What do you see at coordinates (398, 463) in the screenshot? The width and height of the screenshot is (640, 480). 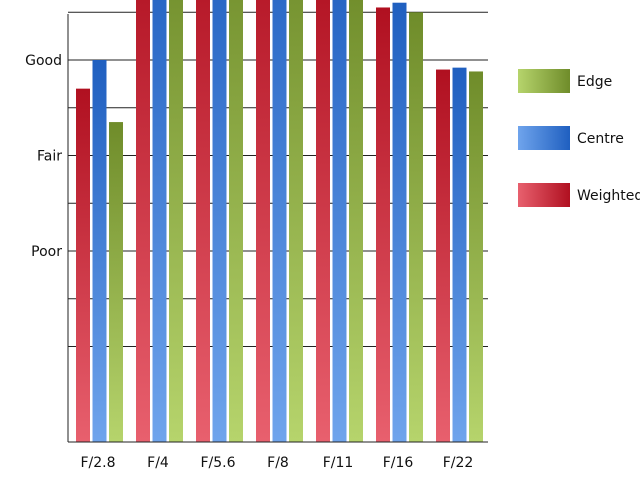 I see `x-tick-label: F/16` at bounding box center [398, 463].